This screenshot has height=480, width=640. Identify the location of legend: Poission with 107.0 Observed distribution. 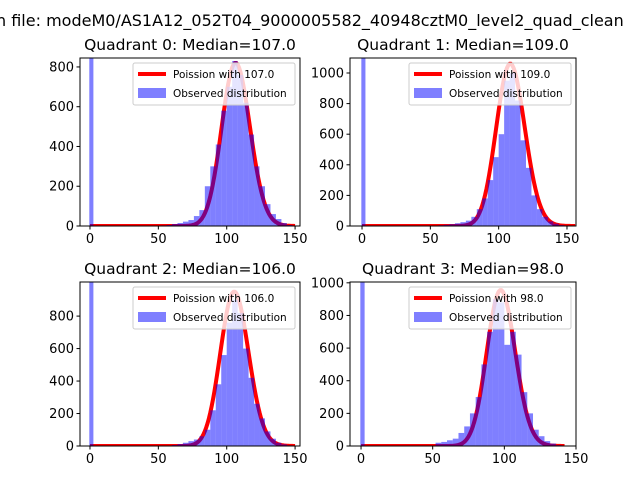
(214, 84).